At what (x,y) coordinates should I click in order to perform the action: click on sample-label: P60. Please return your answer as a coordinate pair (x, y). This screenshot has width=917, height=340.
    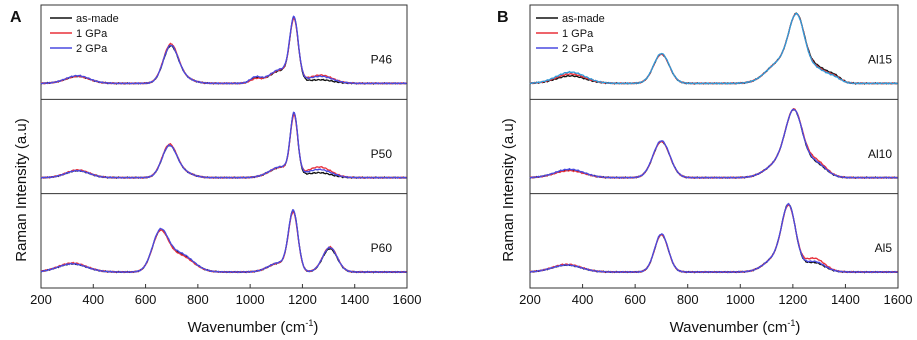
    Looking at the image, I should click on (382, 248).